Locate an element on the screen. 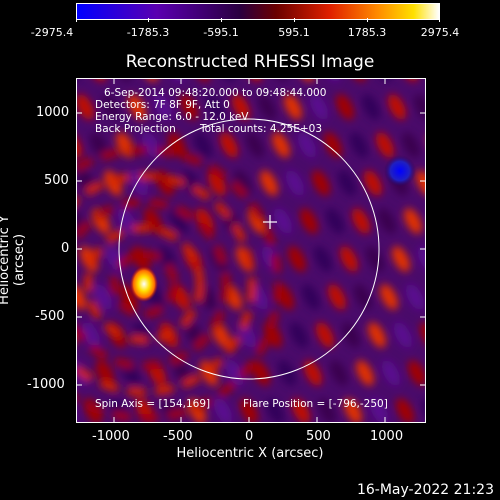 The image size is (500, 500). flare-source is located at coordinates (144, 284).